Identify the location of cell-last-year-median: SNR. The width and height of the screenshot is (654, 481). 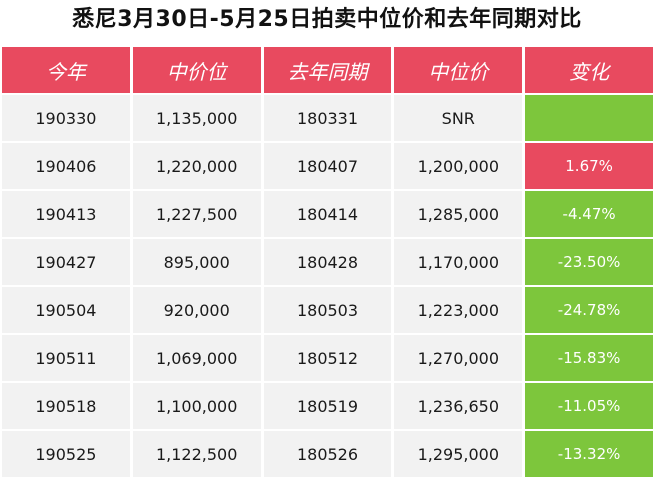
(458, 118).